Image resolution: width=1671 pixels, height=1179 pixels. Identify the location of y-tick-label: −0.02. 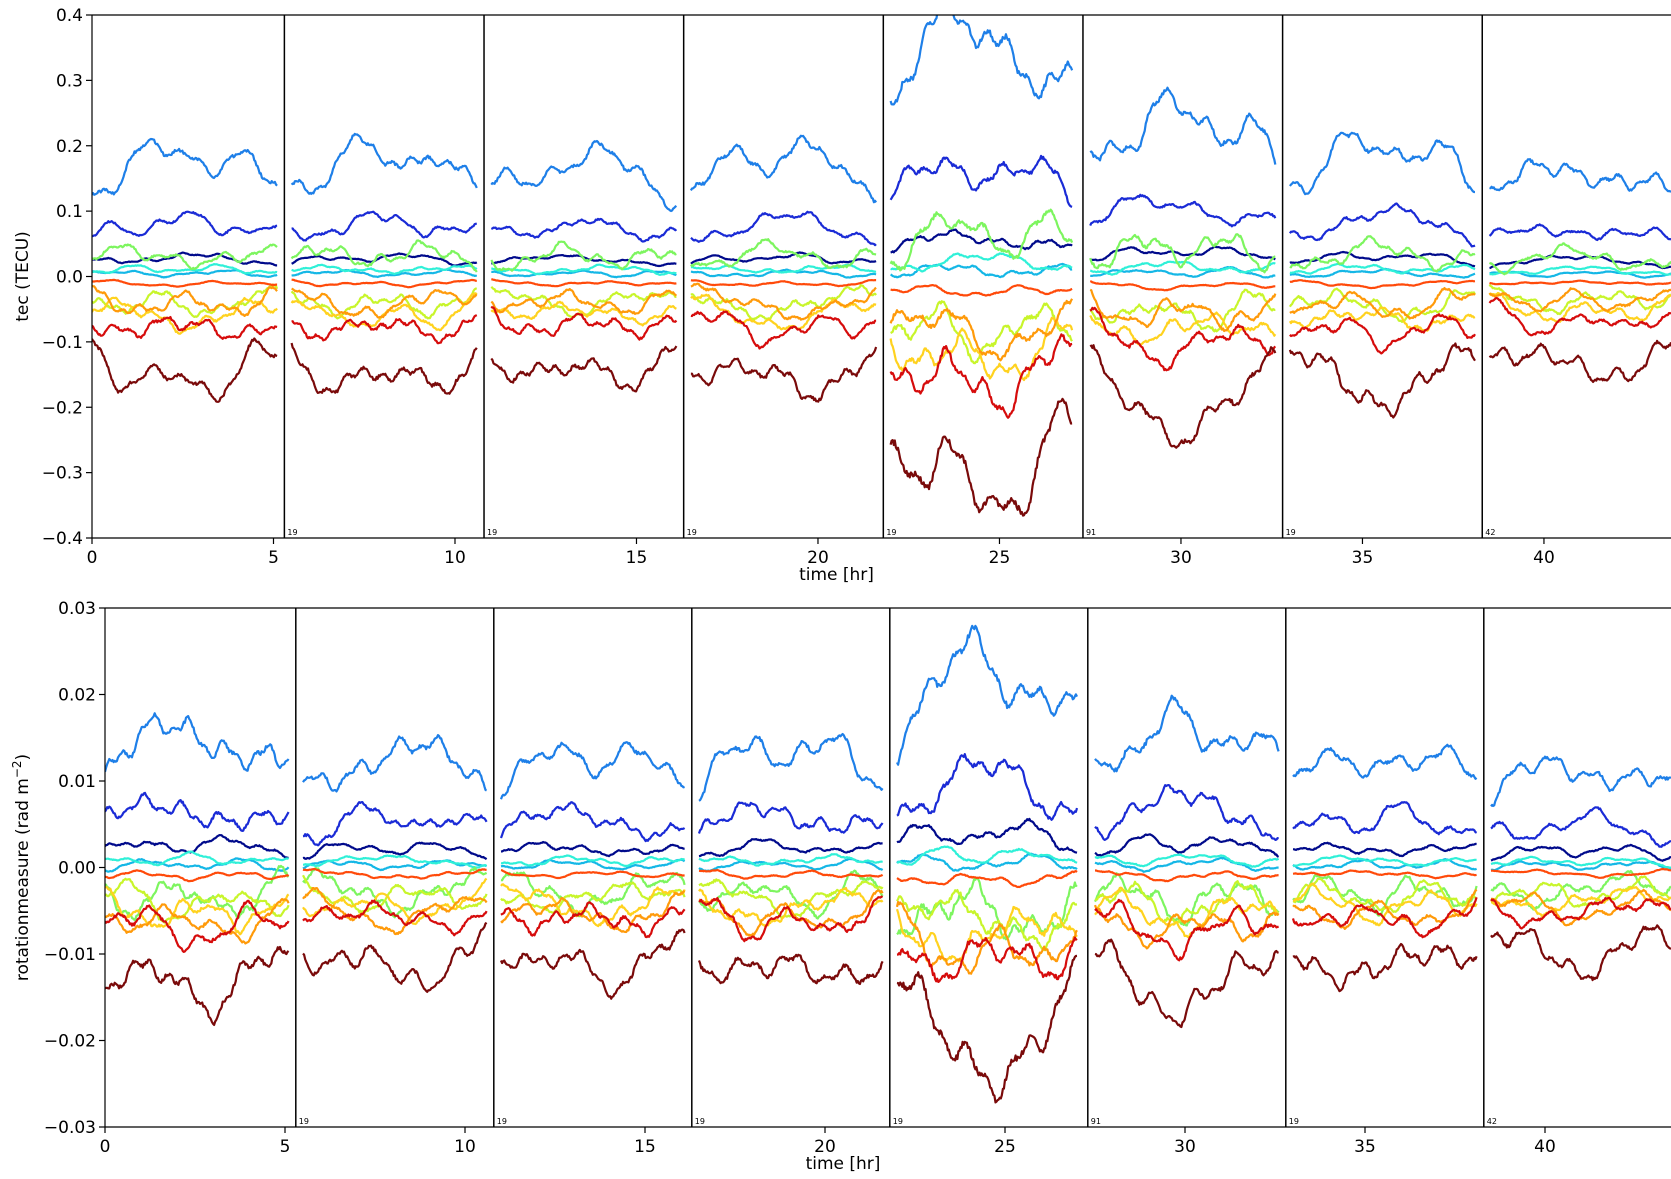
(70, 1042).